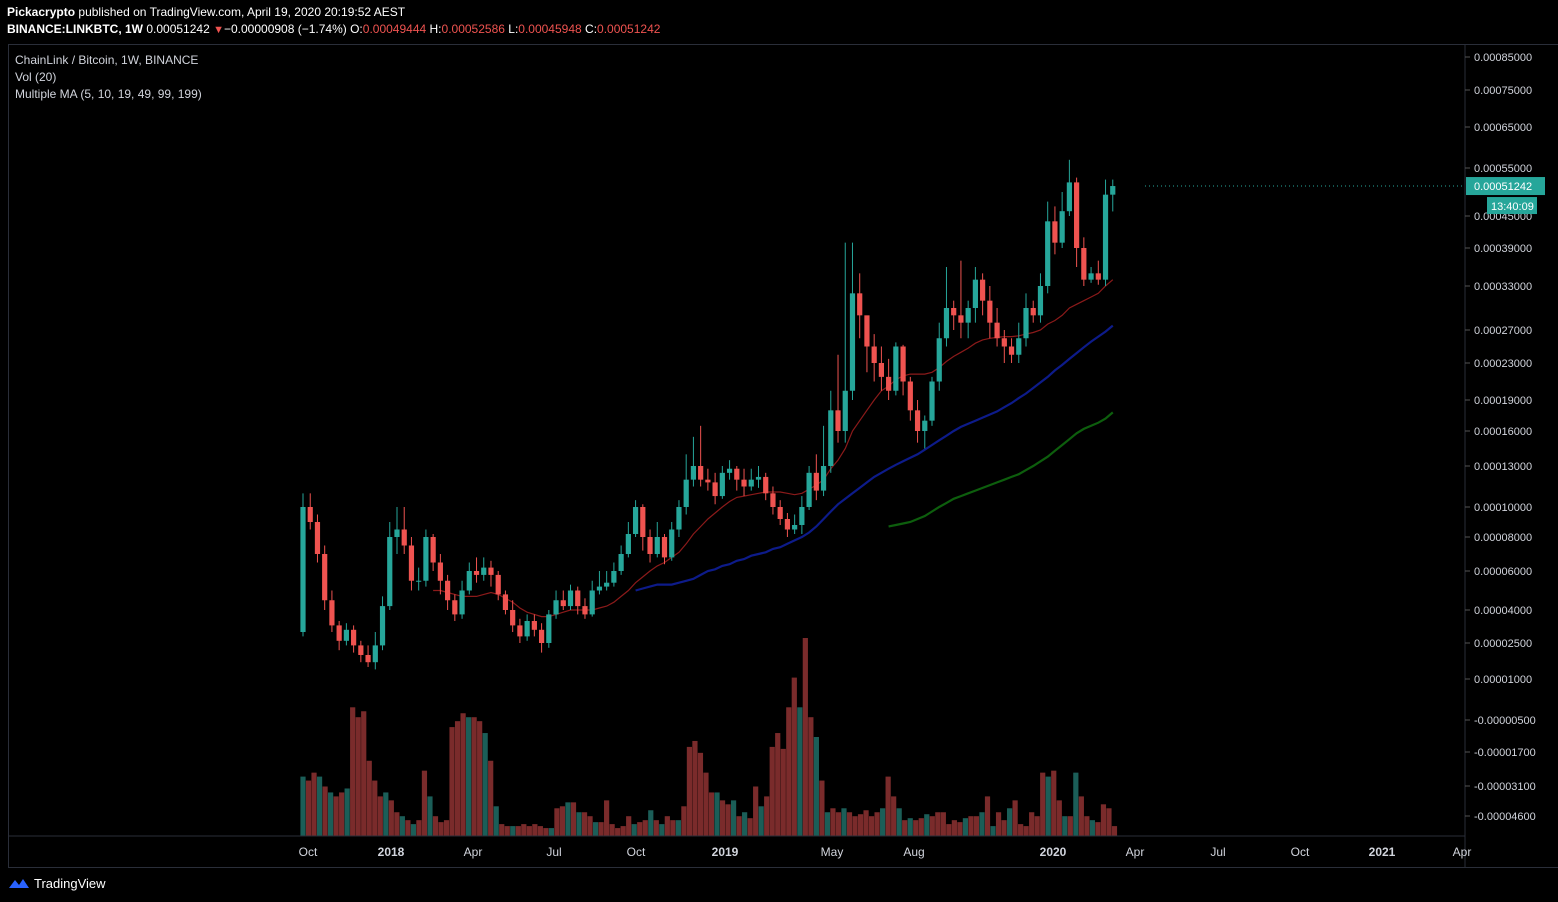 The width and height of the screenshot is (1558, 902). I want to click on close-label: C:, so click(591, 29).